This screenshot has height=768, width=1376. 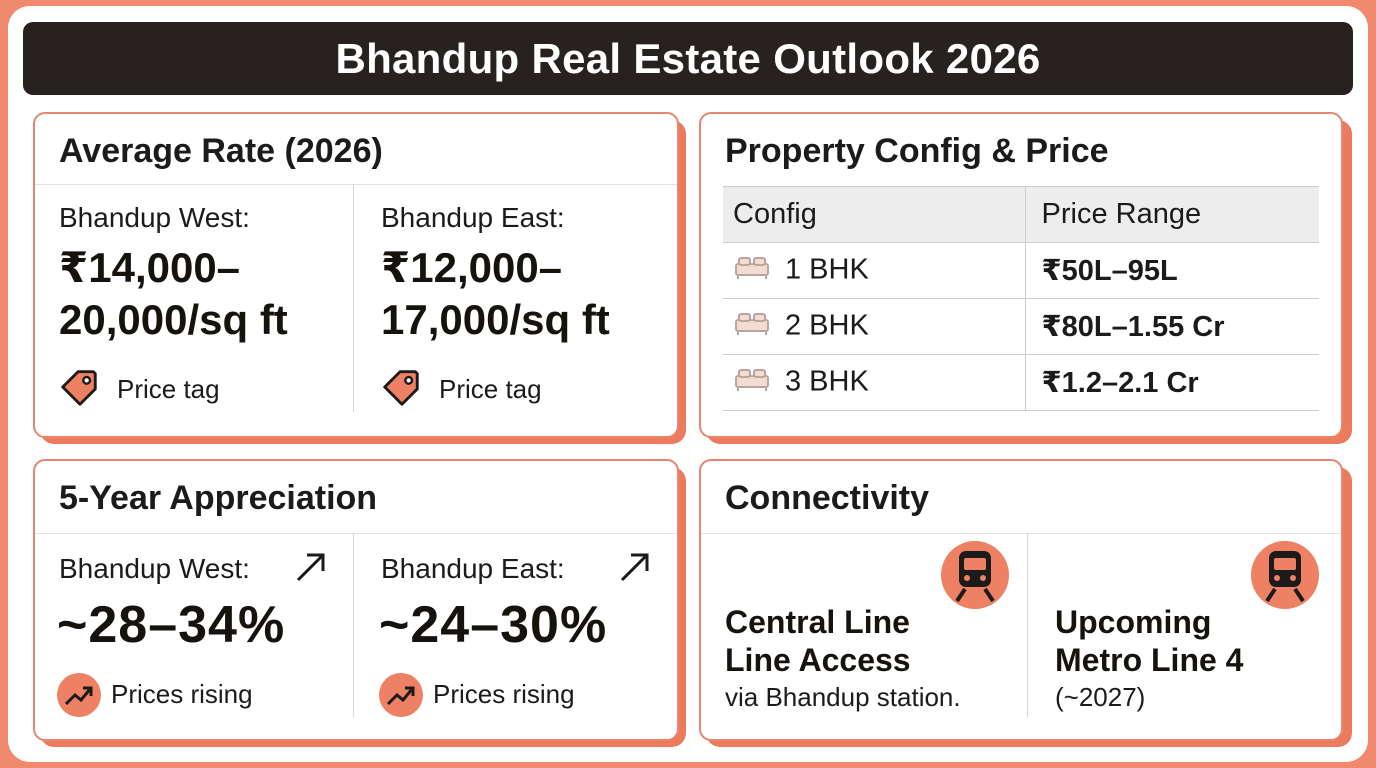 What do you see at coordinates (472, 267) in the screenshot?
I see `east-rate-line1: ₹12,000–` at bounding box center [472, 267].